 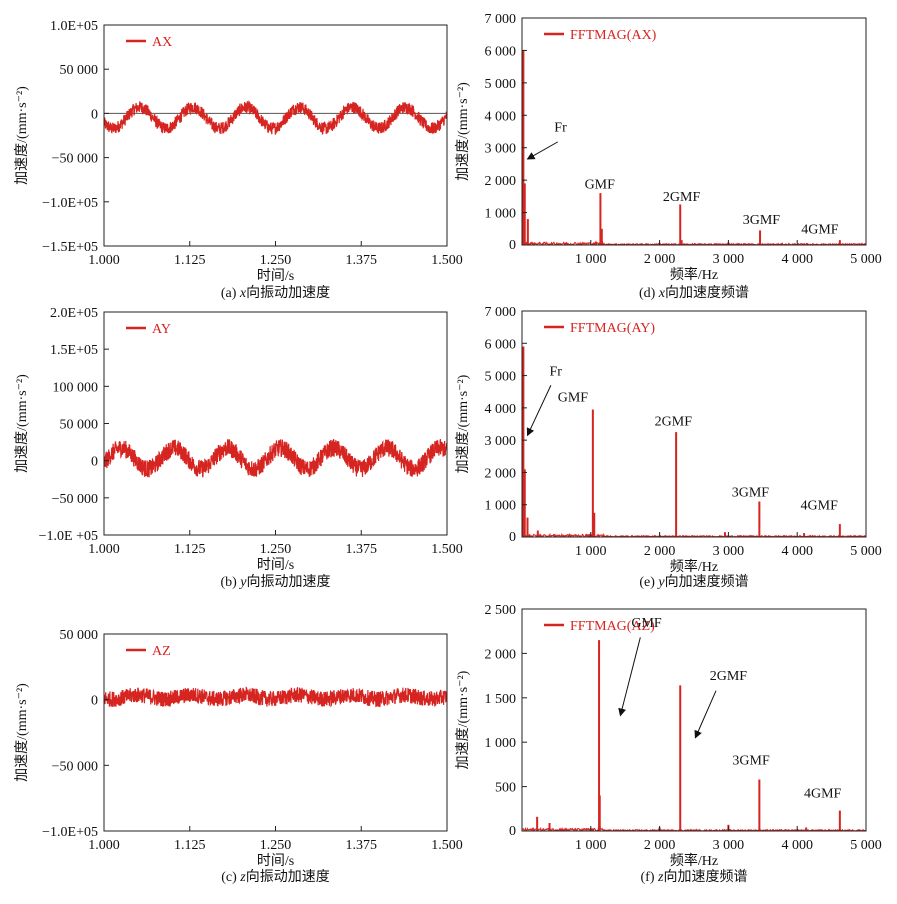 I want to click on y-tick-label: −50 000, so click(x=75, y=499).